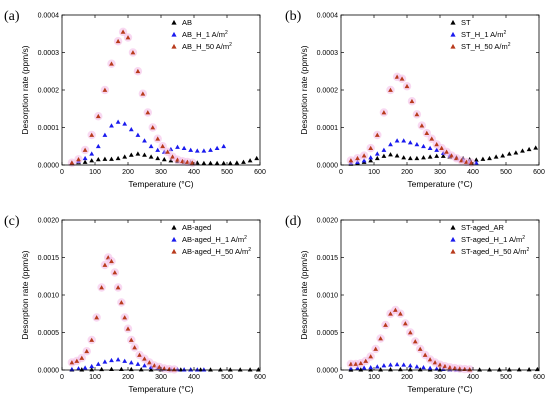 The width and height of the screenshot is (550, 403). I want to click on legend: ST ST_H_1 A/m2 ST_H_50 A/m2, so click(480, 34).